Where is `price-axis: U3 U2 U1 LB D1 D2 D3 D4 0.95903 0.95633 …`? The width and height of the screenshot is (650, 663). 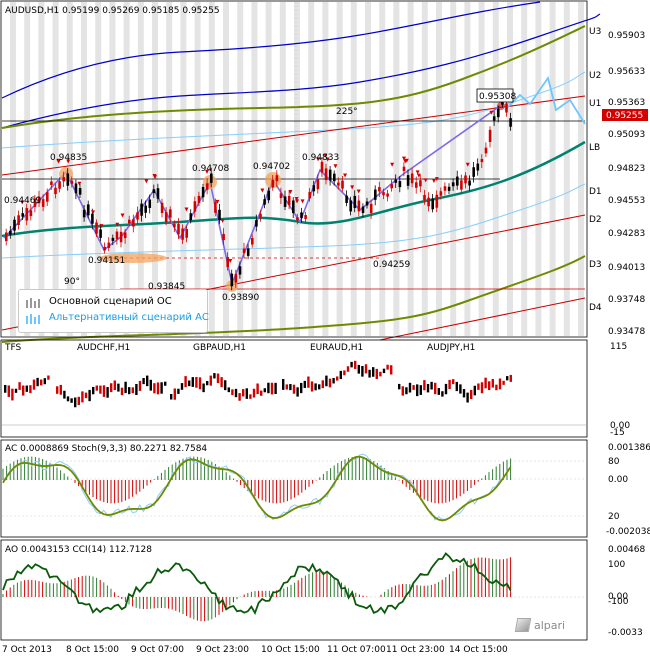 price-axis: U3 U2 U1 LB D1 D2 D3 D4 0.95903 0.95633 … is located at coordinates (619, 332).